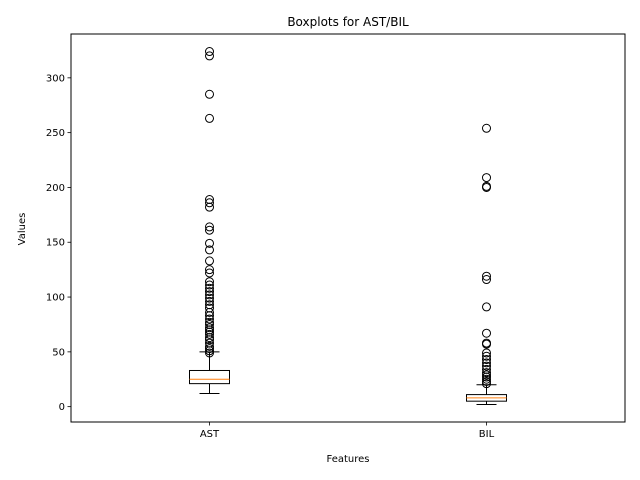 This screenshot has height=480, width=640. Describe the element at coordinates (55, 298) in the screenshot. I see `y-tick-label: 100` at that location.